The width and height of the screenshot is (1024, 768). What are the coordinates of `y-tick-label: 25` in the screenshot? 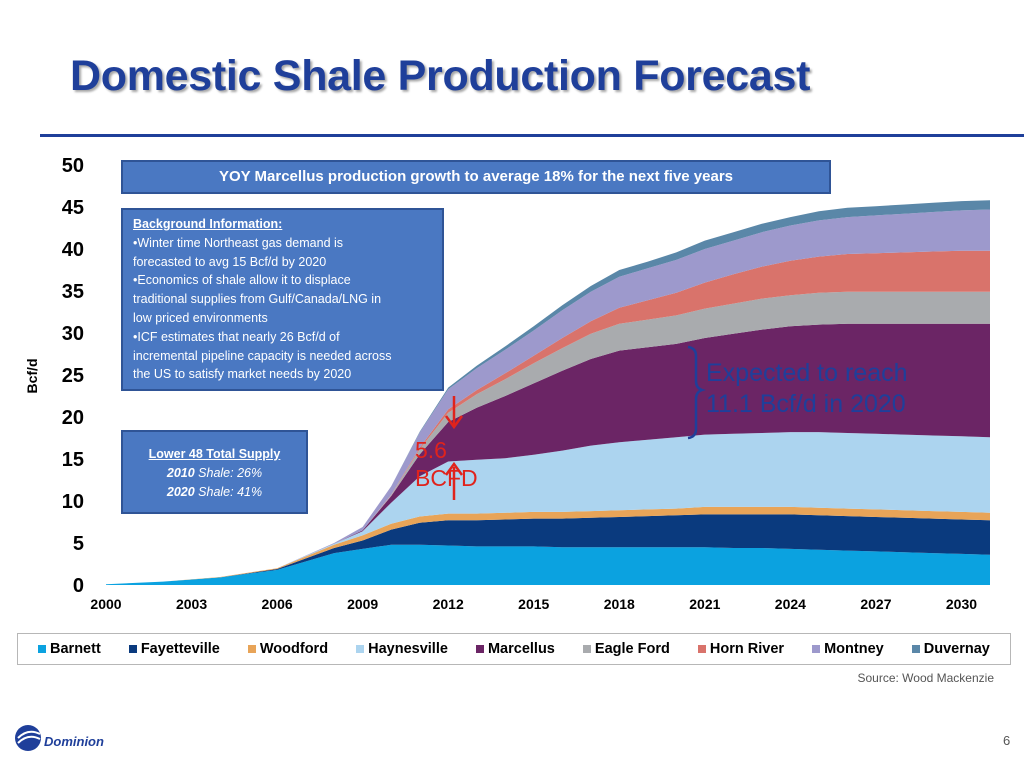 It's located at (73, 376).